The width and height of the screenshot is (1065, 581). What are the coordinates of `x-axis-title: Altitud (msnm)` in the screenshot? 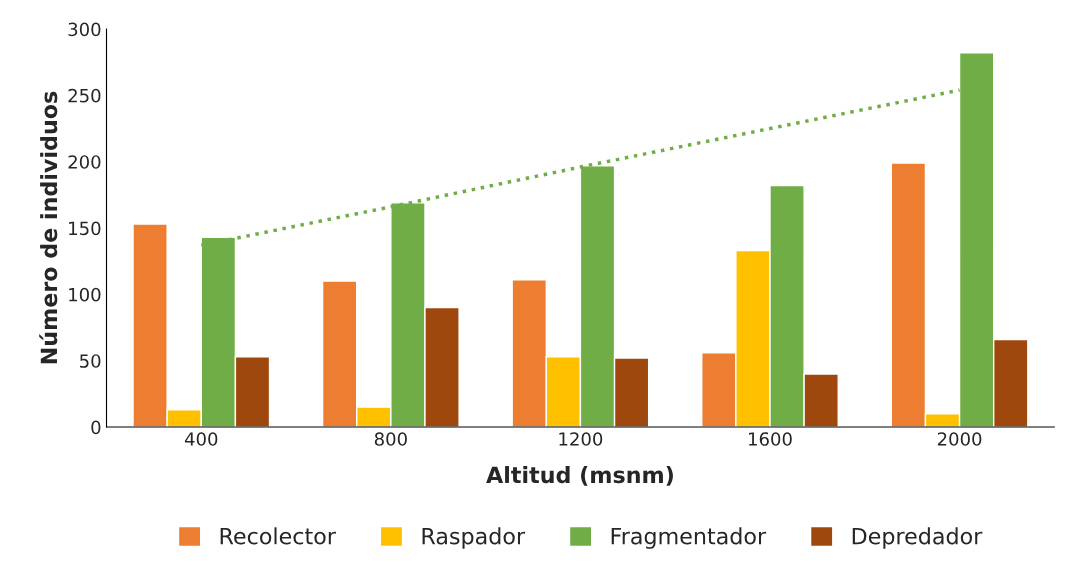 It's located at (579, 476).